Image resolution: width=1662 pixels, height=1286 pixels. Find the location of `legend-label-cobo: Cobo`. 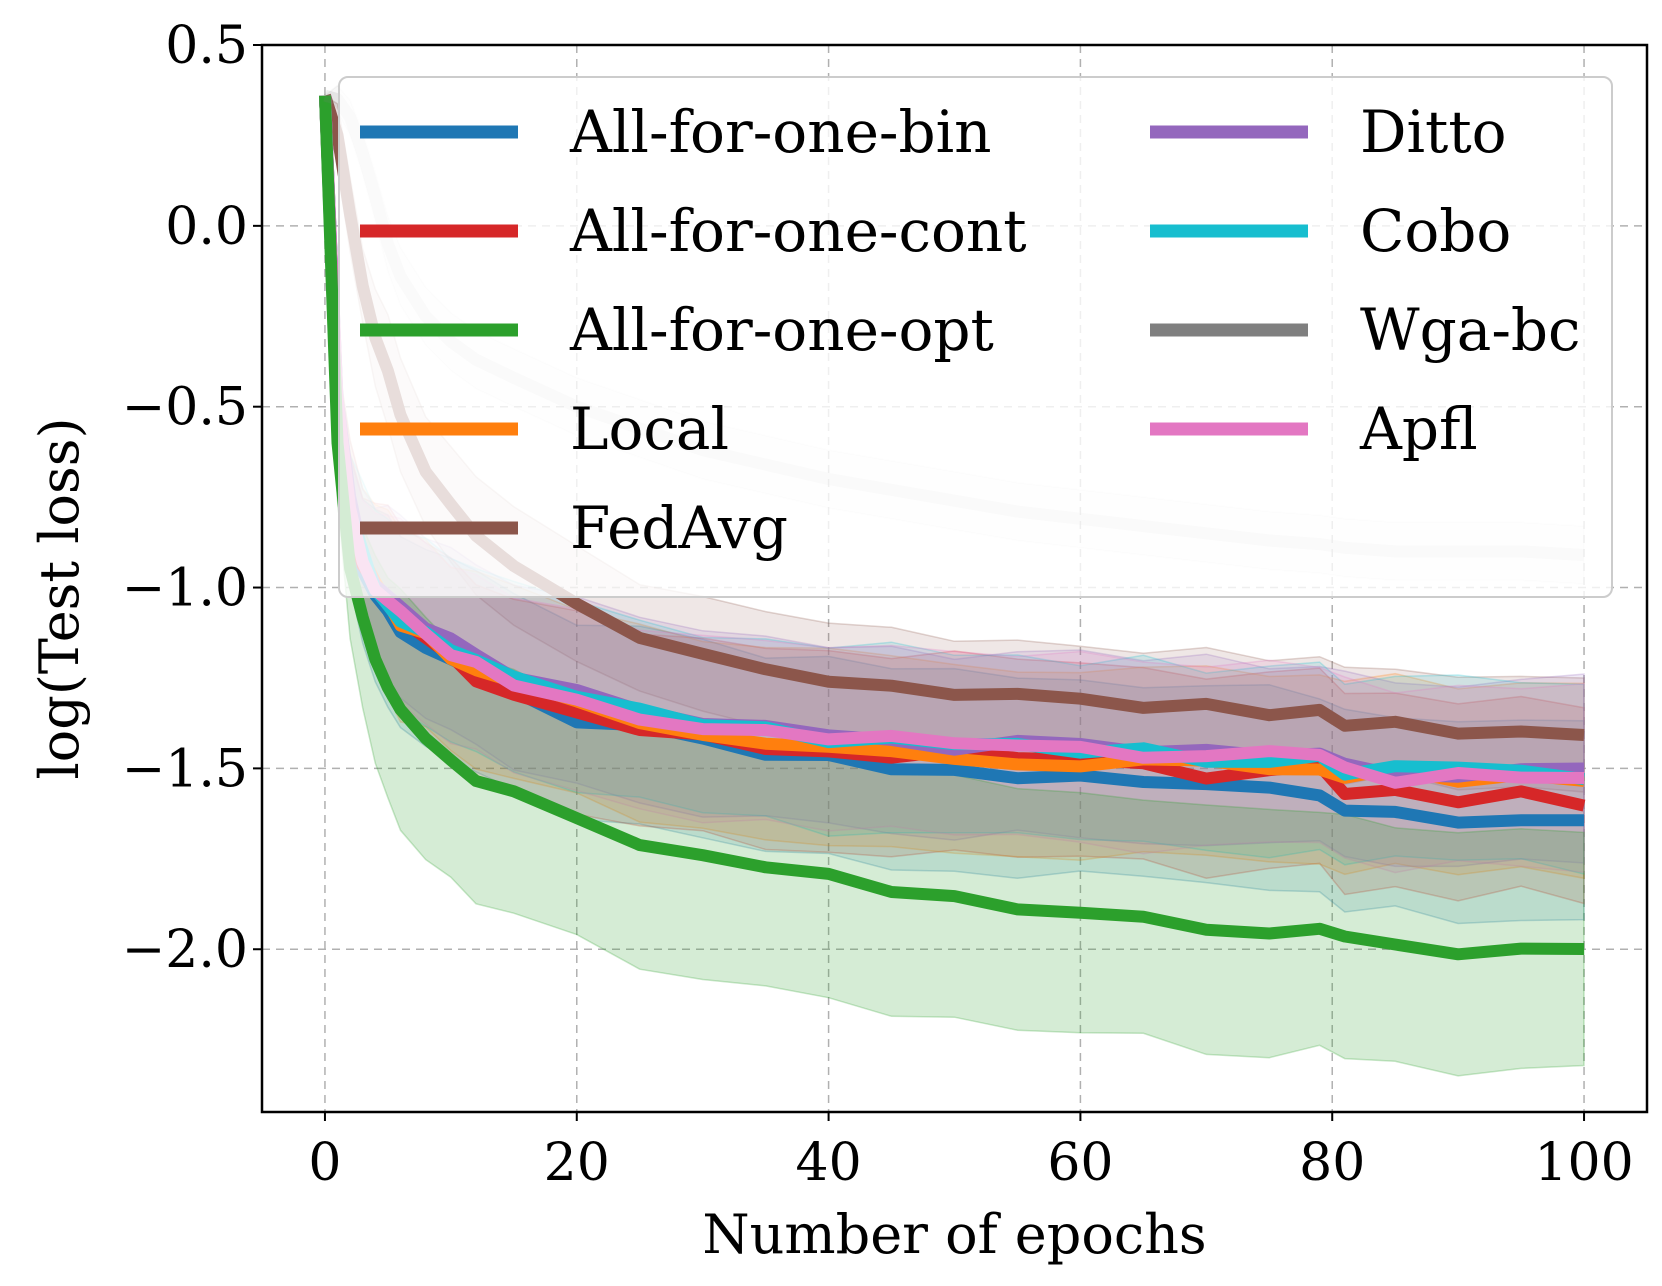

legend-label-cobo: Cobo is located at coordinates (1435, 231).